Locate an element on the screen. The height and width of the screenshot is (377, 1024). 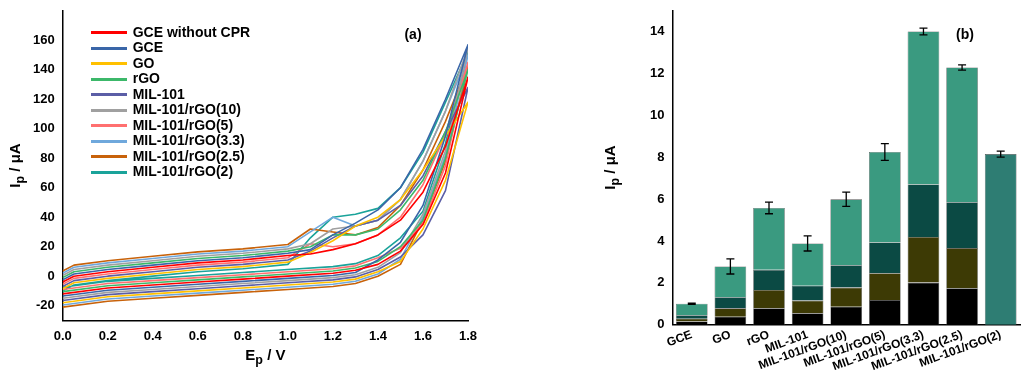
y-tick-label: 14 is located at coordinates (657, 31).